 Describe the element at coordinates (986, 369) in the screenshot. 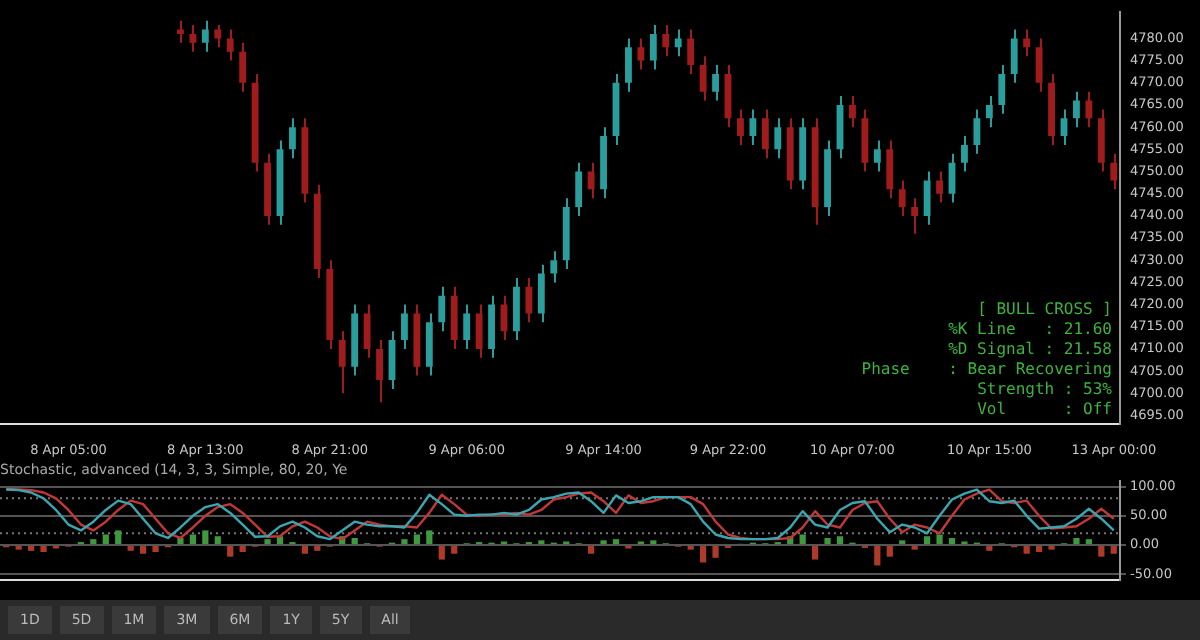

I see `annotation: Phase : Bear Recovering` at that location.